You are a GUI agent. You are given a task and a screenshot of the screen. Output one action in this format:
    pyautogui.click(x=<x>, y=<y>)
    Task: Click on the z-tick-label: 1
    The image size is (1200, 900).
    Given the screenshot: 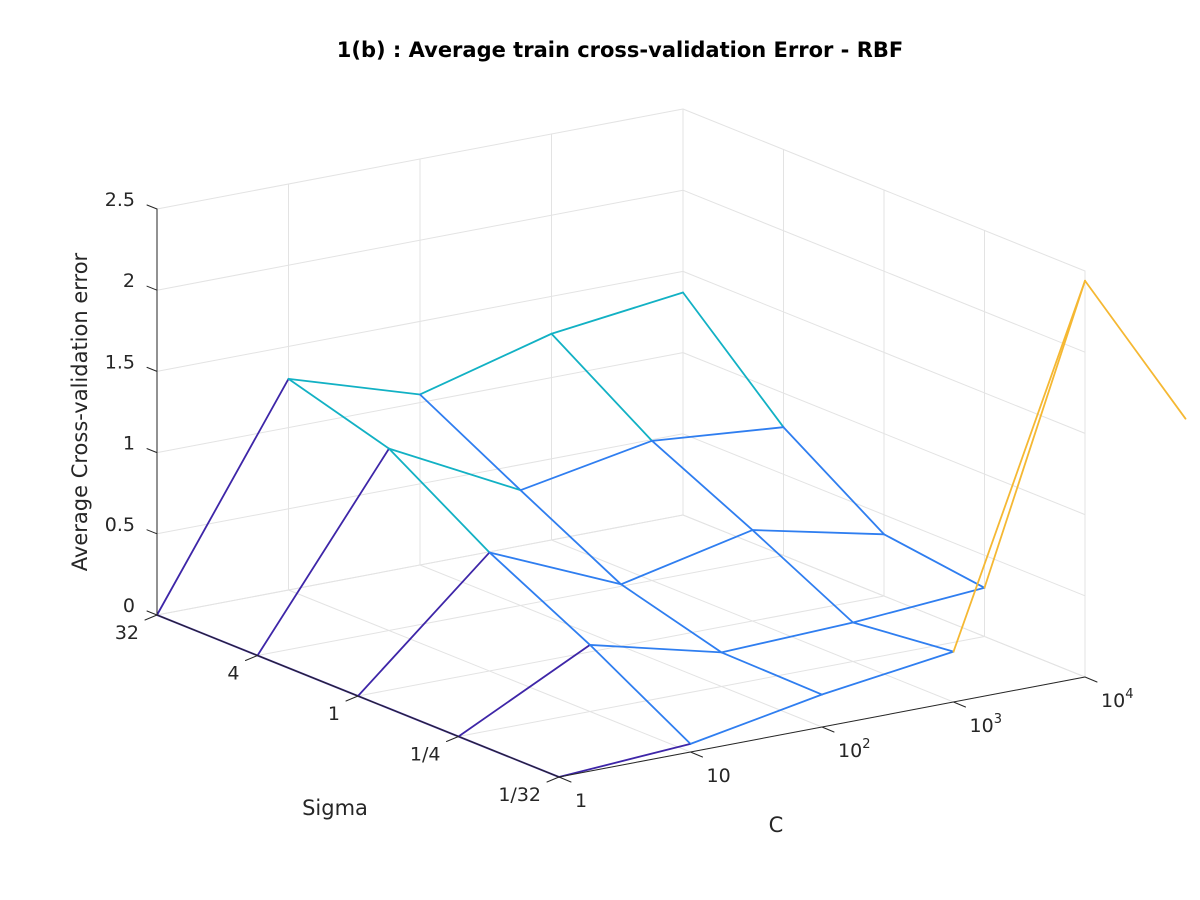 What is the action you would take?
    pyautogui.click(x=129, y=444)
    